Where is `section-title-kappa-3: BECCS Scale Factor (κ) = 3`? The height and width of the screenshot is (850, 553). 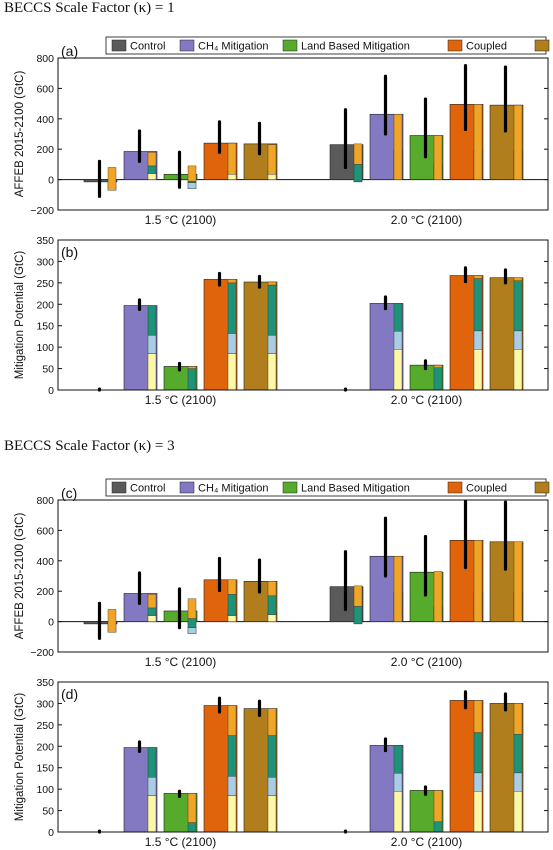 section-title-kappa-3: BECCS Scale Factor (κ) = 3 is located at coordinates (89, 446).